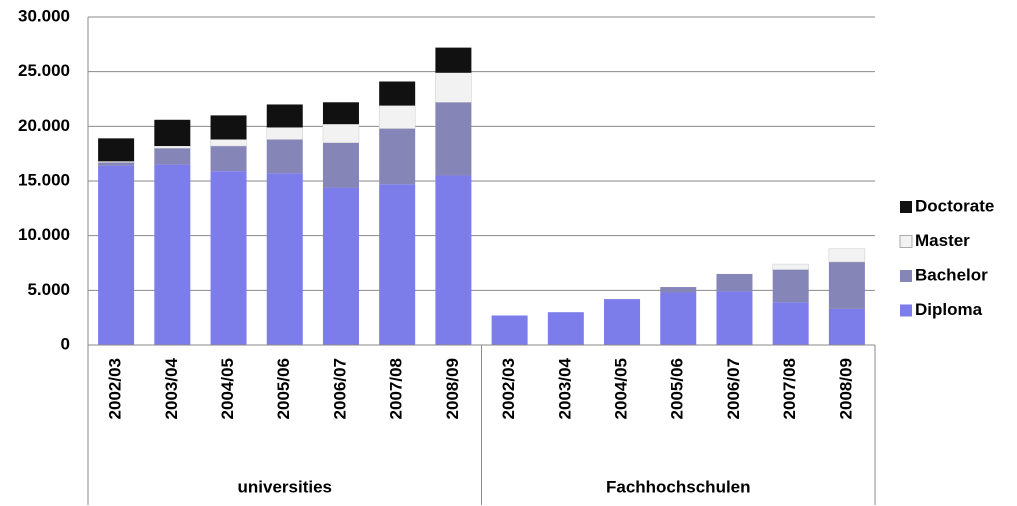  Describe the element at coordinates (44, 70) in the screenshot. I see `y-tick-label: 25.000` at that location.